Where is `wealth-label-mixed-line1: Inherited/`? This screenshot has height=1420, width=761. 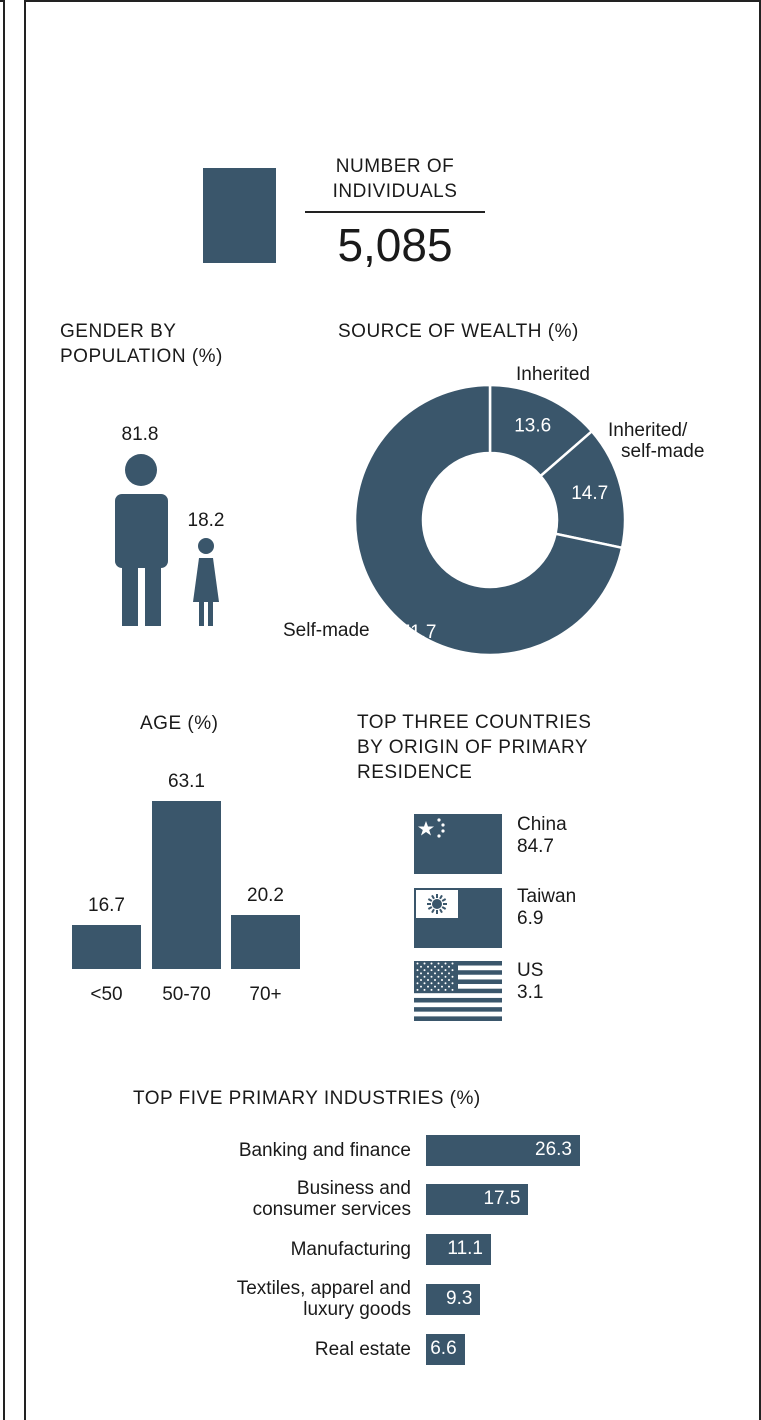 wealth-label-mixed-line1: Inherited/ is located at coordinates (648, 430).